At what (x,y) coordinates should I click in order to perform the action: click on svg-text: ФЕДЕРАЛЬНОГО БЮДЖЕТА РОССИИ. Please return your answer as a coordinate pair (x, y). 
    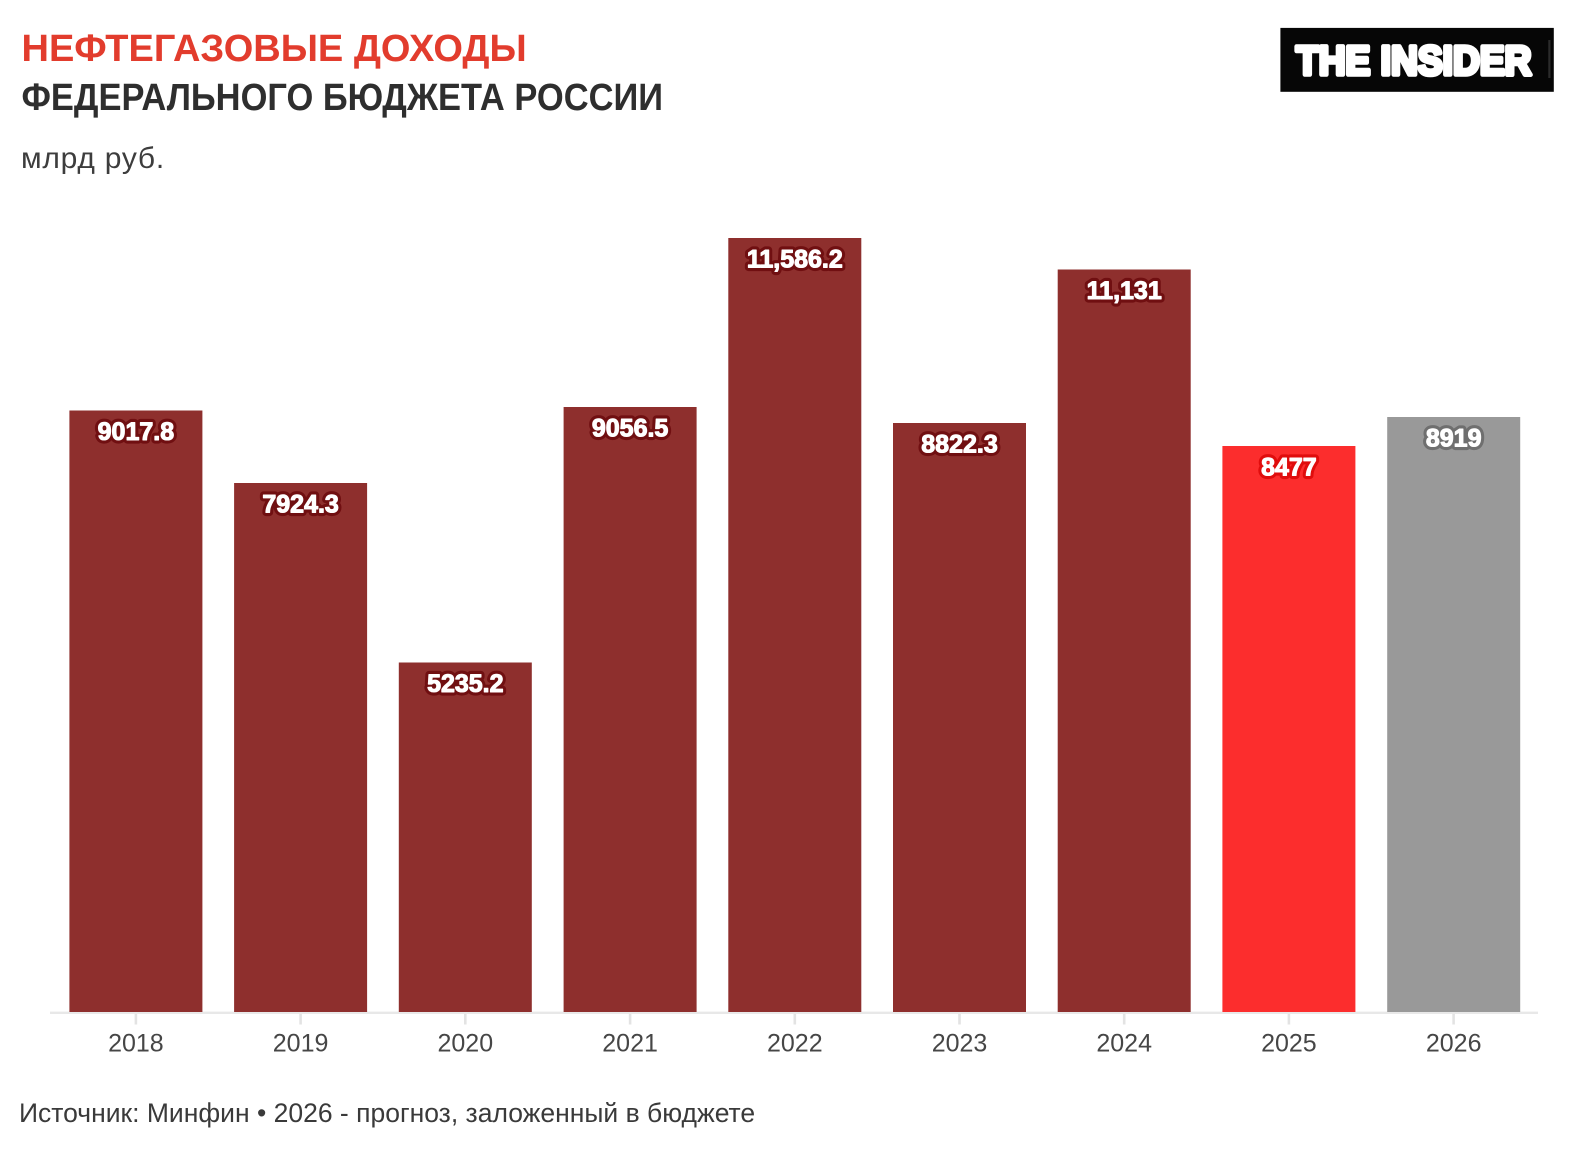
    Looking at the image, I should click on (343, 96).